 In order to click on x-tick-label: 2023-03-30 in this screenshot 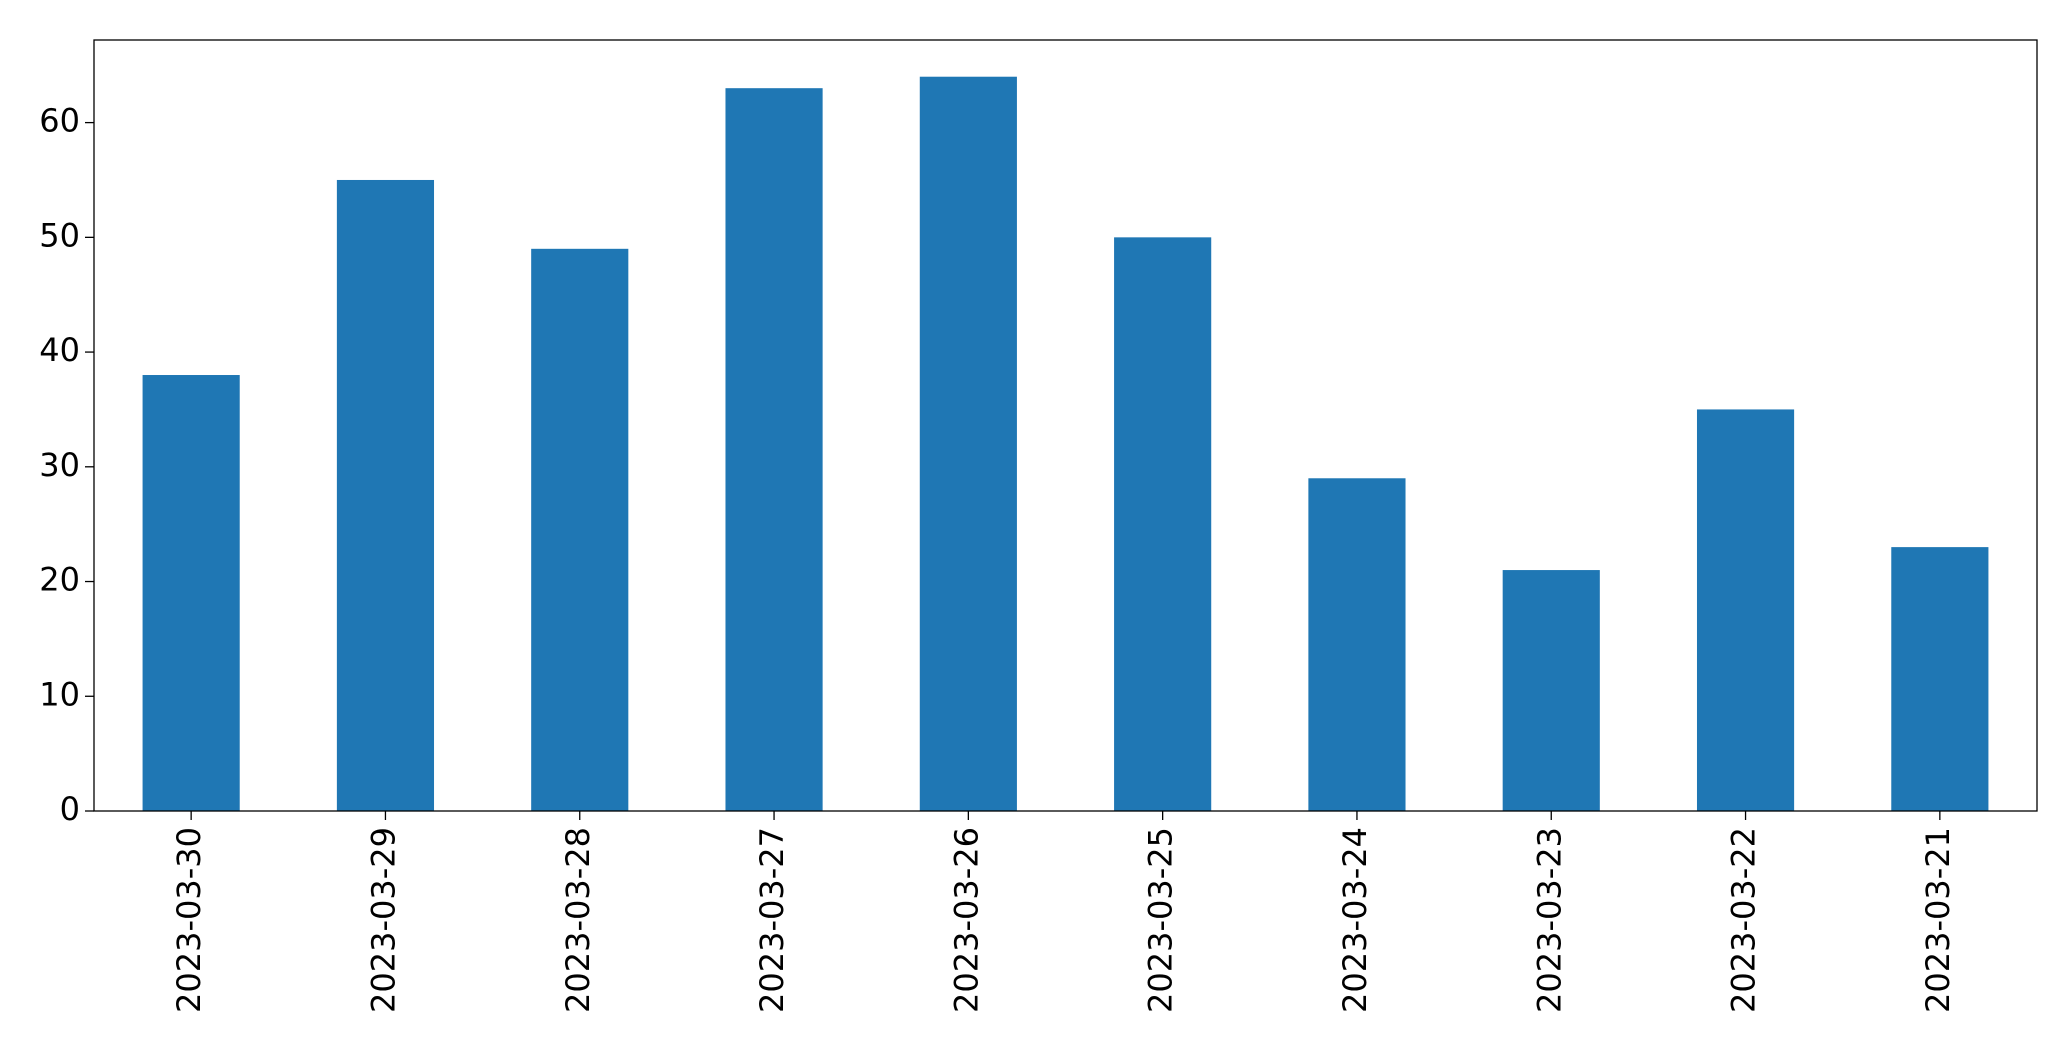, I will do `click(189, 920)`.